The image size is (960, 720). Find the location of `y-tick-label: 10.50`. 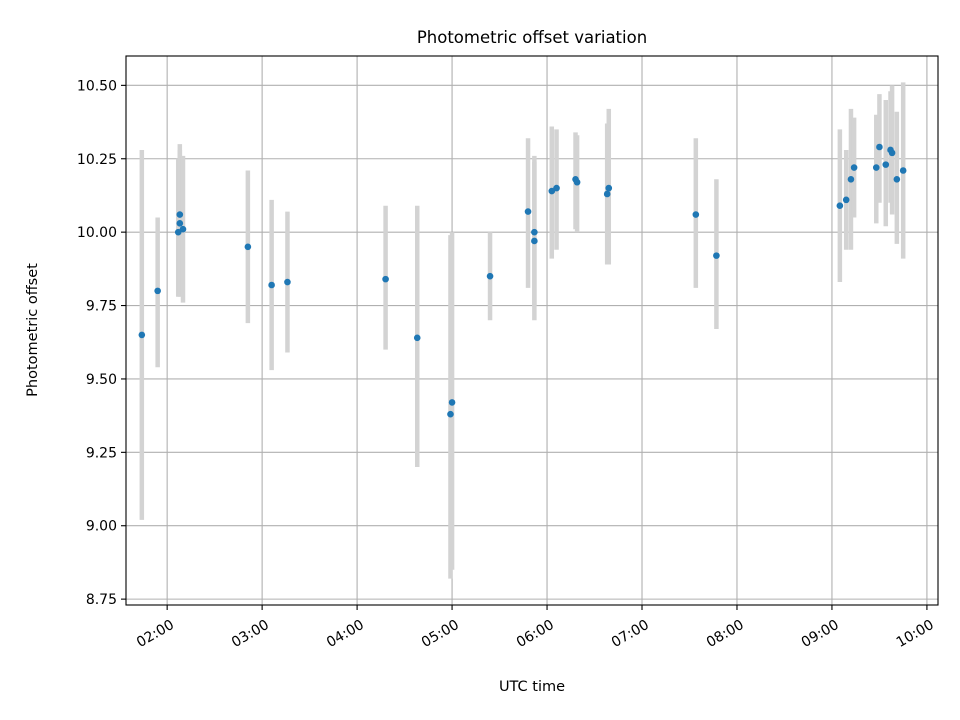

y-tick-label: 10.50 is located at coordinates (97, 86).